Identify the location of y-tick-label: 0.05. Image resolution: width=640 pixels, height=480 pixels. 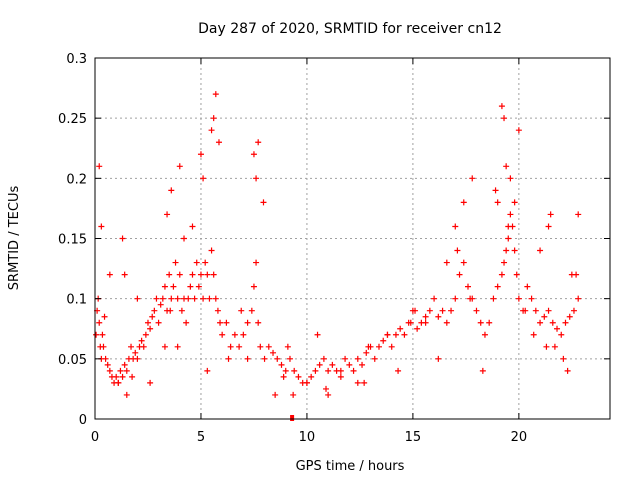
(72, 360).